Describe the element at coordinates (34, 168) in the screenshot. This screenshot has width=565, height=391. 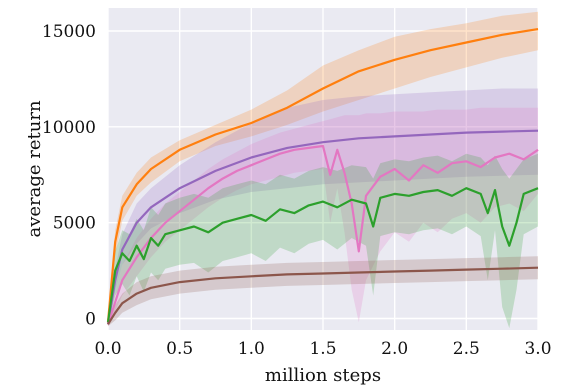
I see `y-axis-label: average return` at that location.